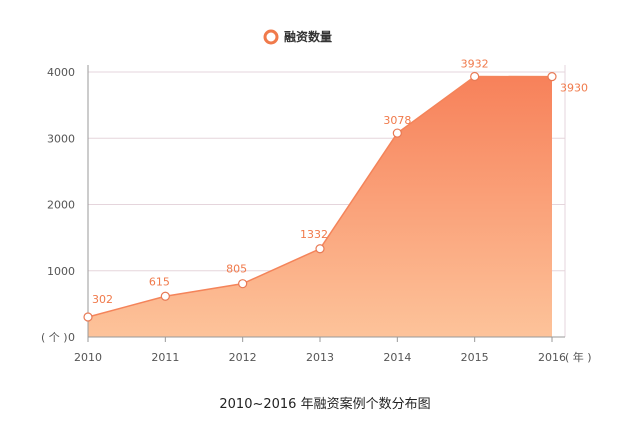 This screenshot has height=439, width=640. What do you see at coordinates (61, 72) in the screenshot?
I see `y-tick-label: 4000` at bounding box center [61, 72].